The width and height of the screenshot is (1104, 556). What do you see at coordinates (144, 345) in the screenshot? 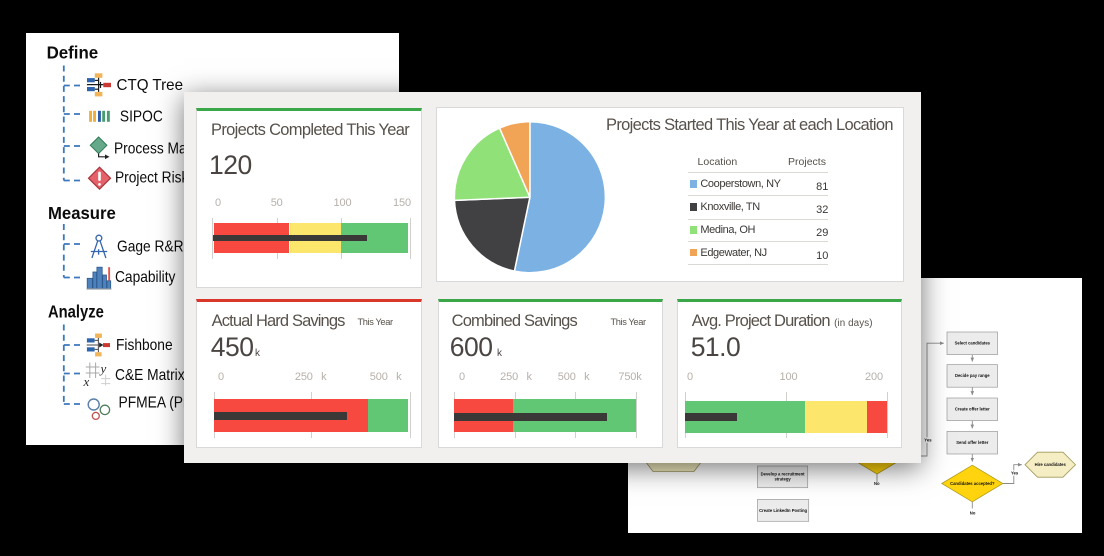
I see `svg-text: Fishbone` at bounding box center [144, 345].